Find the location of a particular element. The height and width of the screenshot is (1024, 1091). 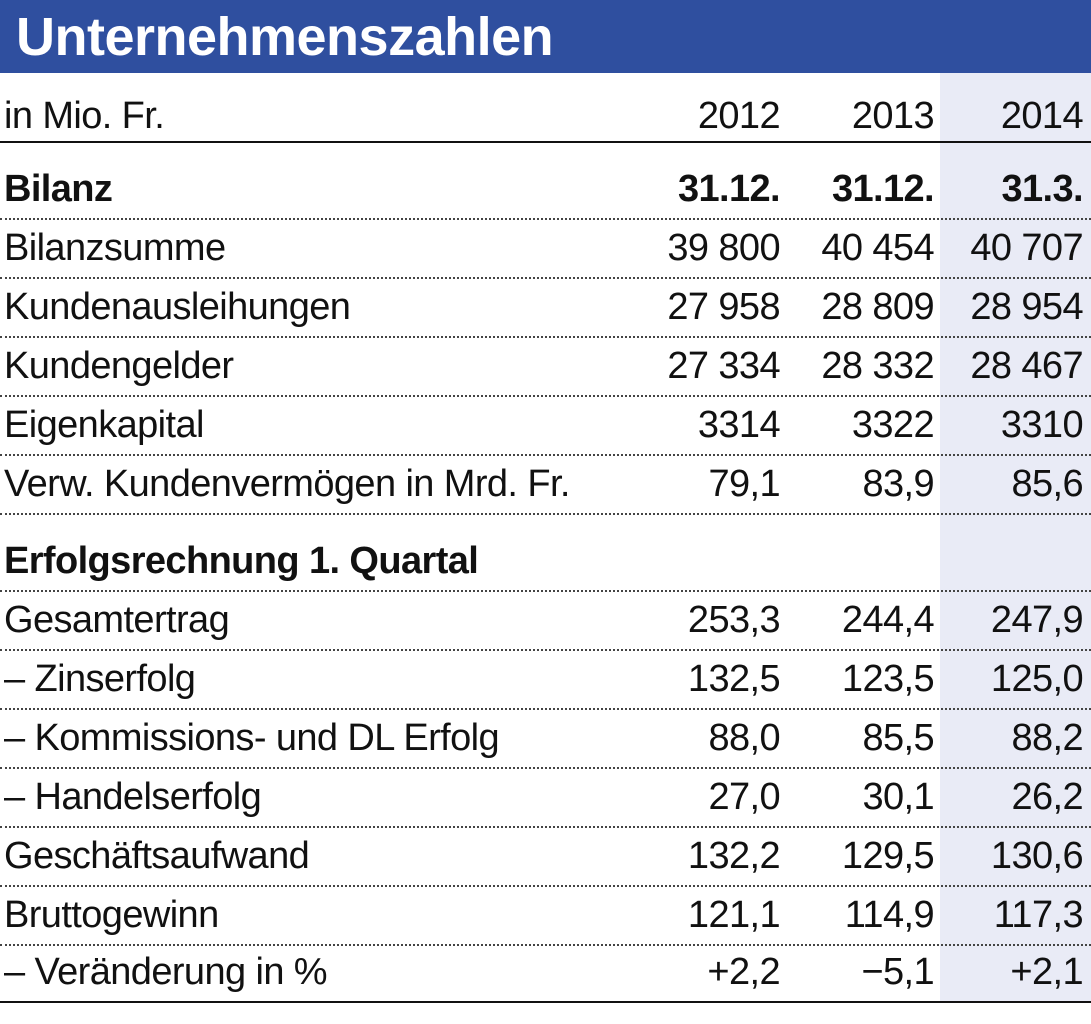

value-2012: 132,5 is located at coordinates (734, 679).